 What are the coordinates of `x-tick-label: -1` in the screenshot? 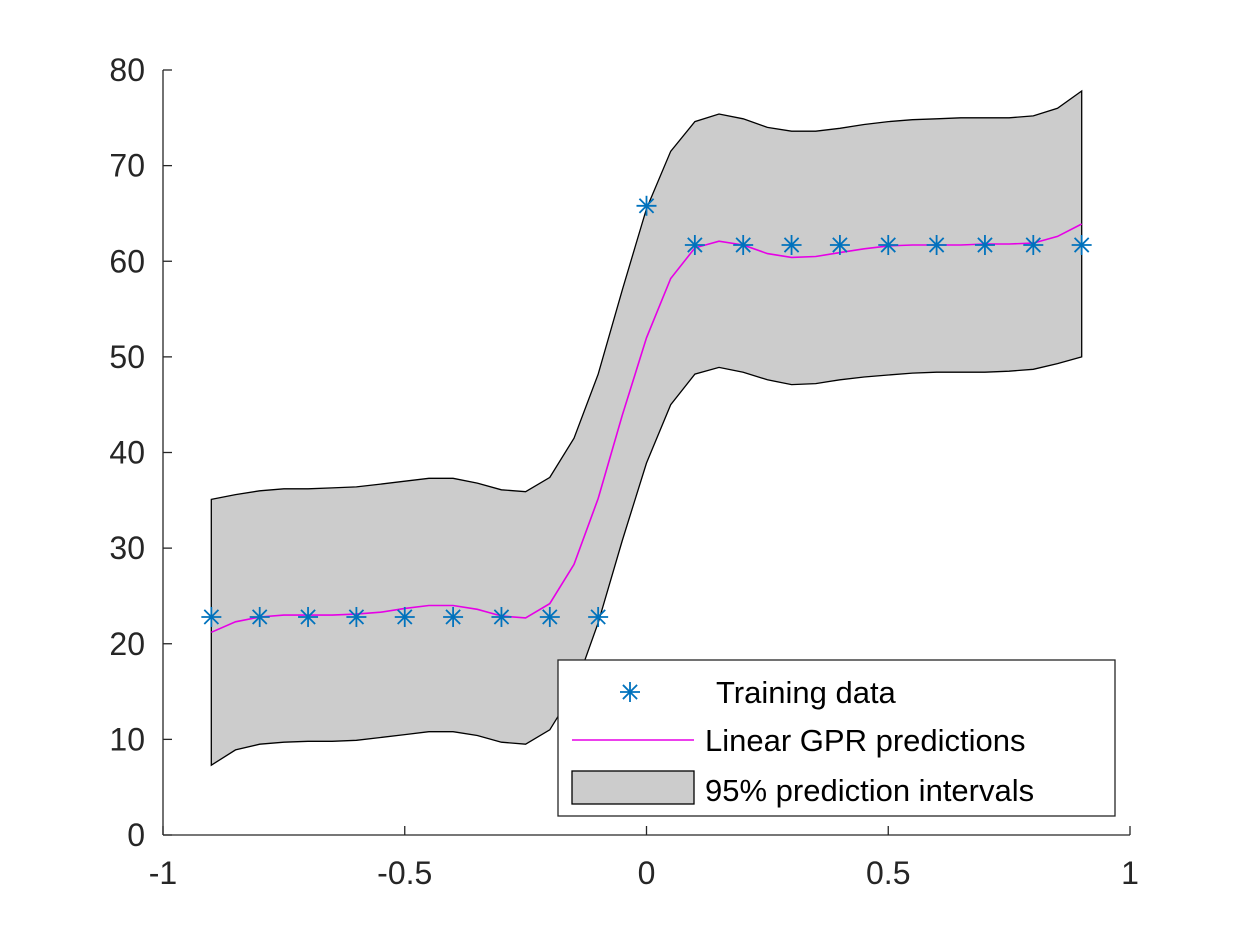 It's located at (163, 873).